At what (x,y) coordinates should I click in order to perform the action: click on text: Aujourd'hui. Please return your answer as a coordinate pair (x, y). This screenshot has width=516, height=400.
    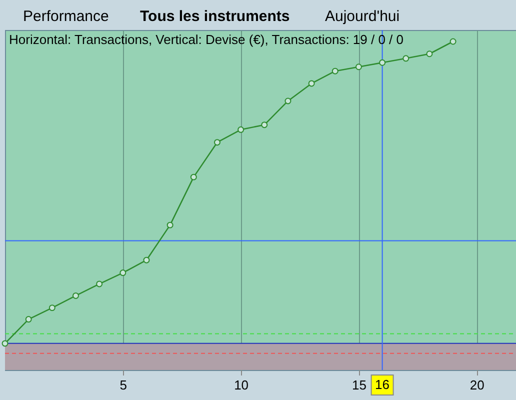
    Looking at the image, I should click on (362, 16).